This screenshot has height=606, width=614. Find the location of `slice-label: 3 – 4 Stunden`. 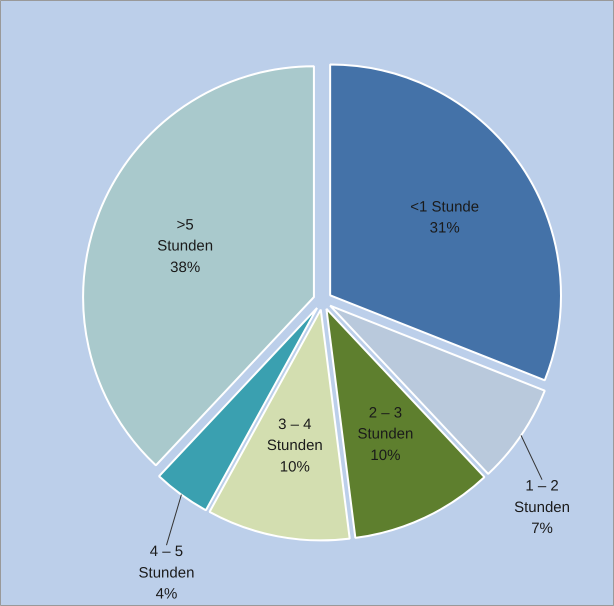

slice-label: 3 – 4 Stunden is located at coordinates (294, 435).